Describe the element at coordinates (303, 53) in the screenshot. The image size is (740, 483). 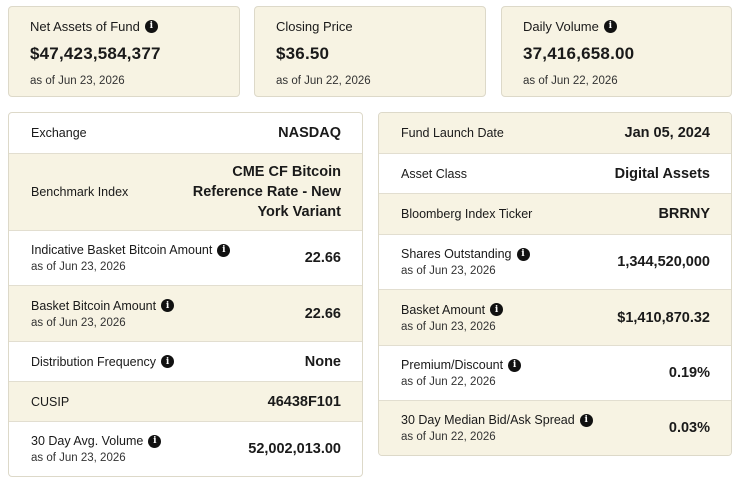
I see `card-value: $36.50` at that location.